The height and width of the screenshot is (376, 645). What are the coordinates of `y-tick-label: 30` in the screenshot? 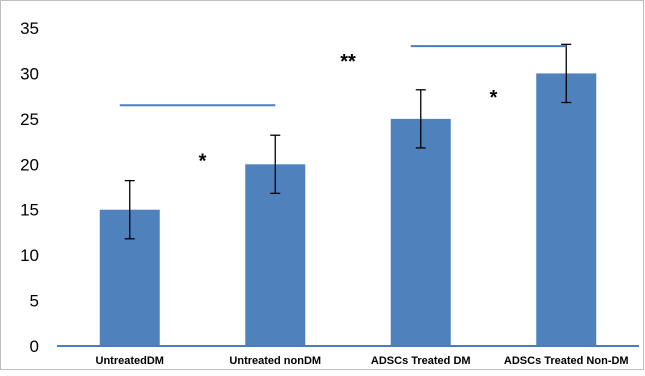 It's located at (29, 73).